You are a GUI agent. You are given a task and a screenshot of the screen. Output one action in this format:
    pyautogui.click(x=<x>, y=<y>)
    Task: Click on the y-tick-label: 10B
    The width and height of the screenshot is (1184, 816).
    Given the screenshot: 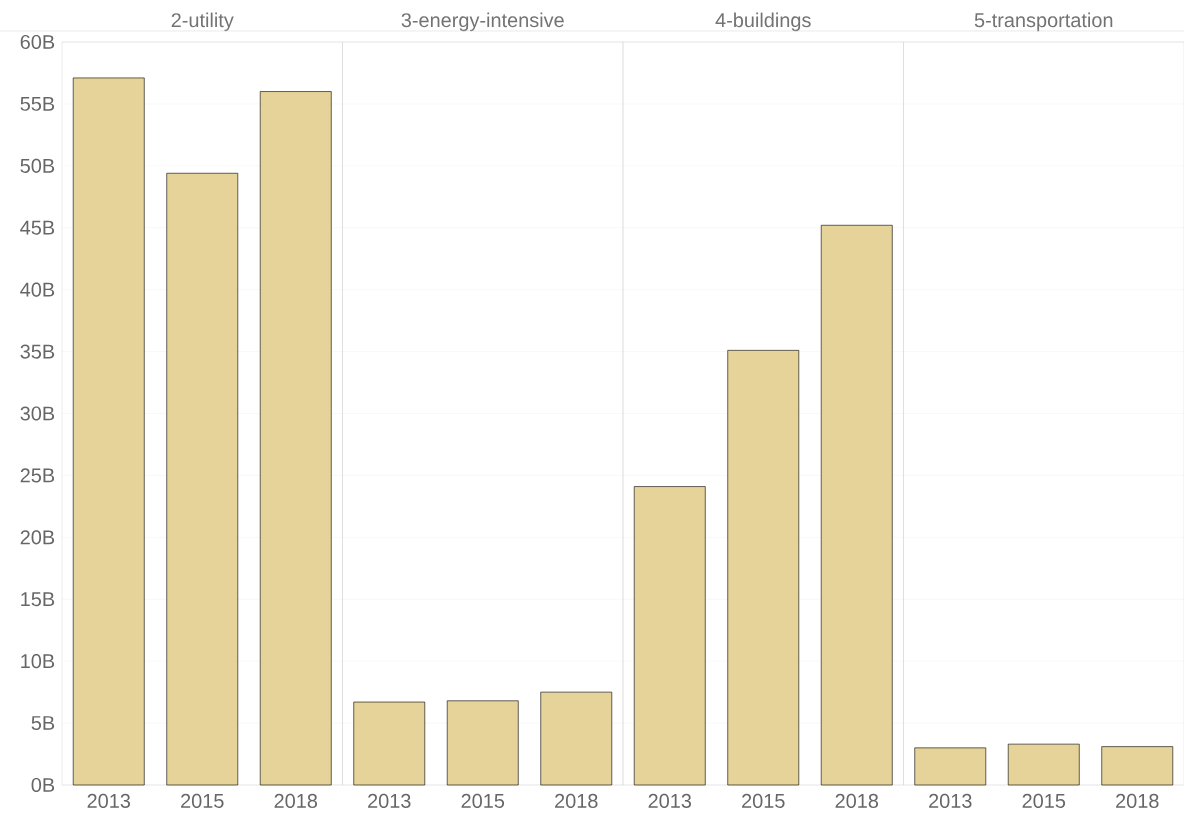 What is the action you would take?
    pyautogui.click(x=38, y=661)
    